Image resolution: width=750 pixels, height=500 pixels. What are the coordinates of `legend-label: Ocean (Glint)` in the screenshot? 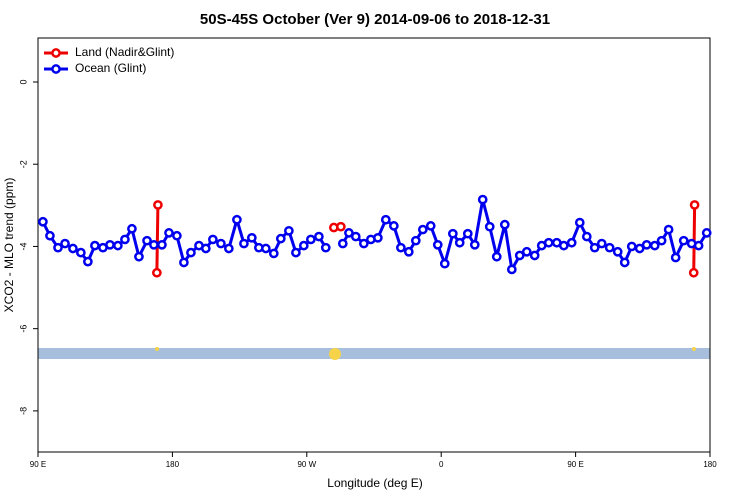 It's located at (110, 68).